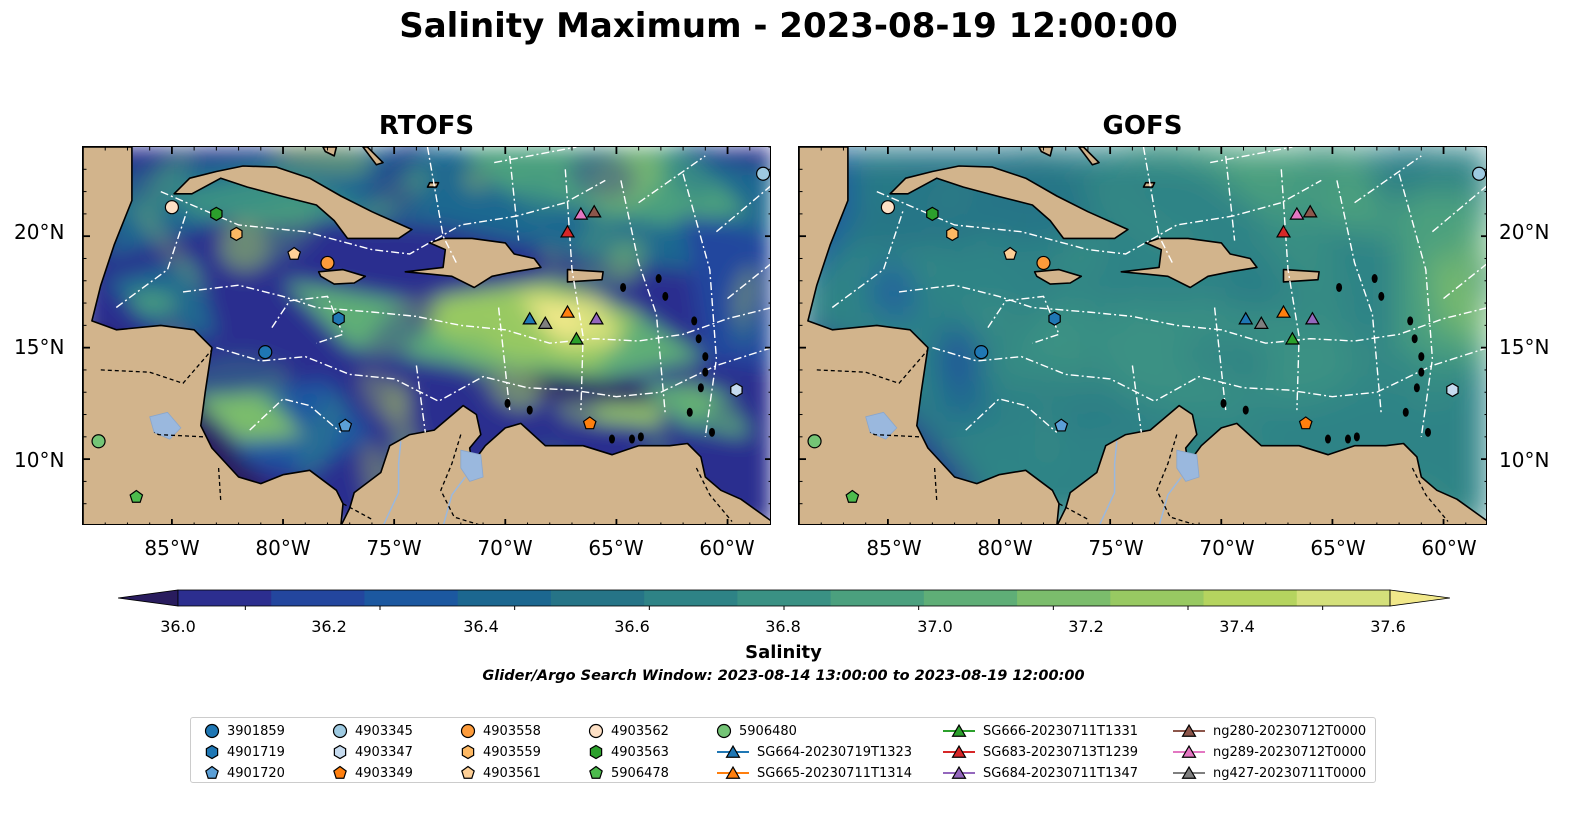 This screenshot has width=1577, height=827. I want to click on legend-item: 4903347, so click(372, 752).